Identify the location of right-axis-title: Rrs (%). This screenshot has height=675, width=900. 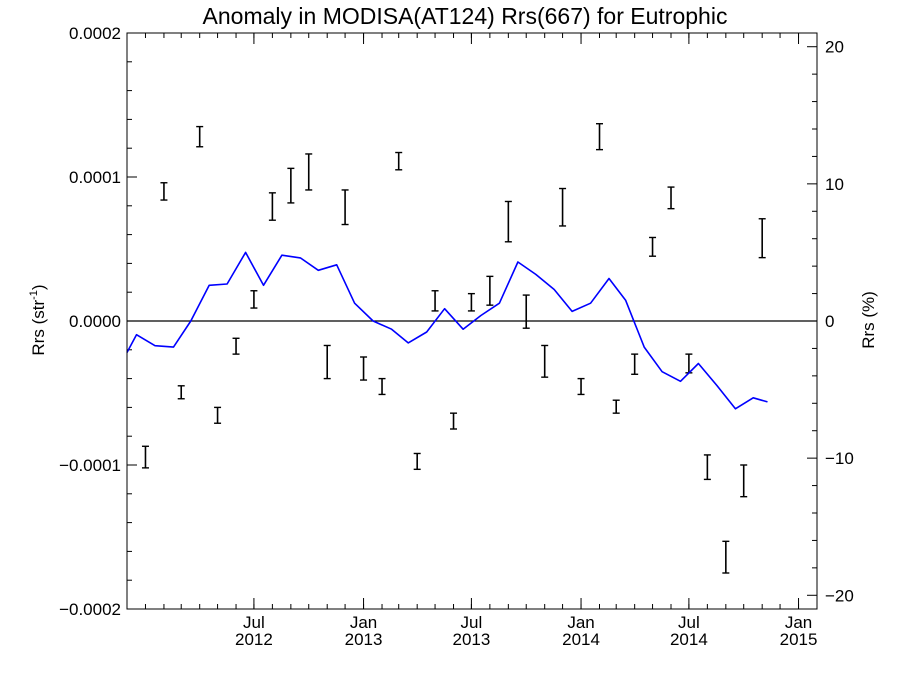
(868, 320).